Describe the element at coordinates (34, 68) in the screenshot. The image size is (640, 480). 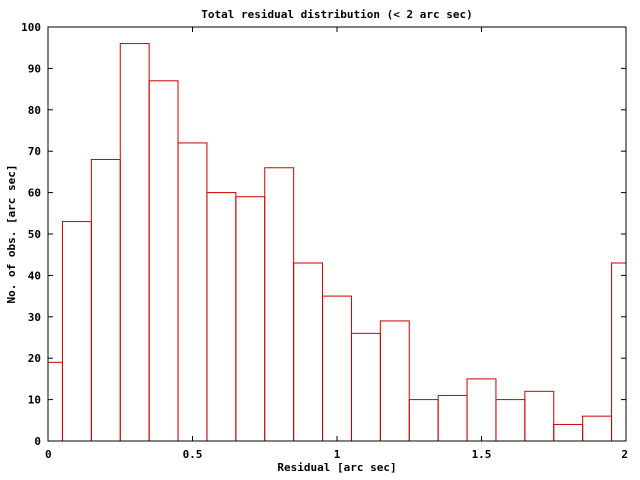
I see `y-tick-label-9: 90` at that location.